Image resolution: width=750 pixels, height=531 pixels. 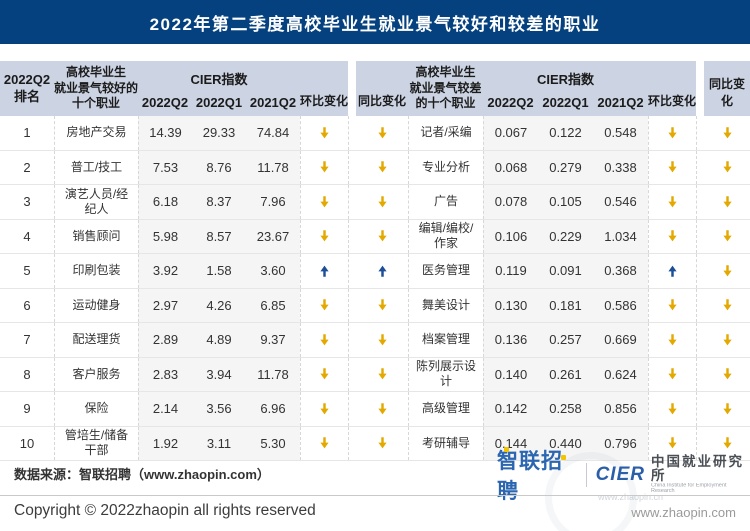 What do you see at coordinates (565, 75) in the screenshot?
I see `col-header-bad-cier-index: CIER指数` at bounding box center [565, 75].